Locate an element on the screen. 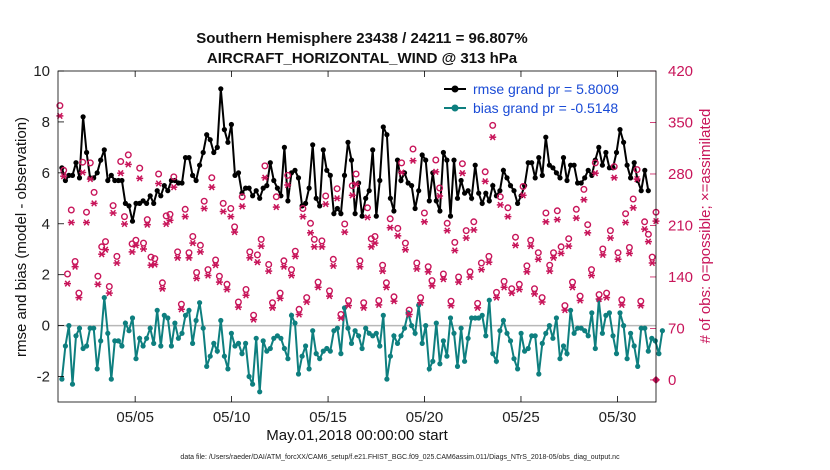 The image size is (830, 470). legend-bias-label: bias grand pr = -0.5148 is located at coordinates (545, 108).